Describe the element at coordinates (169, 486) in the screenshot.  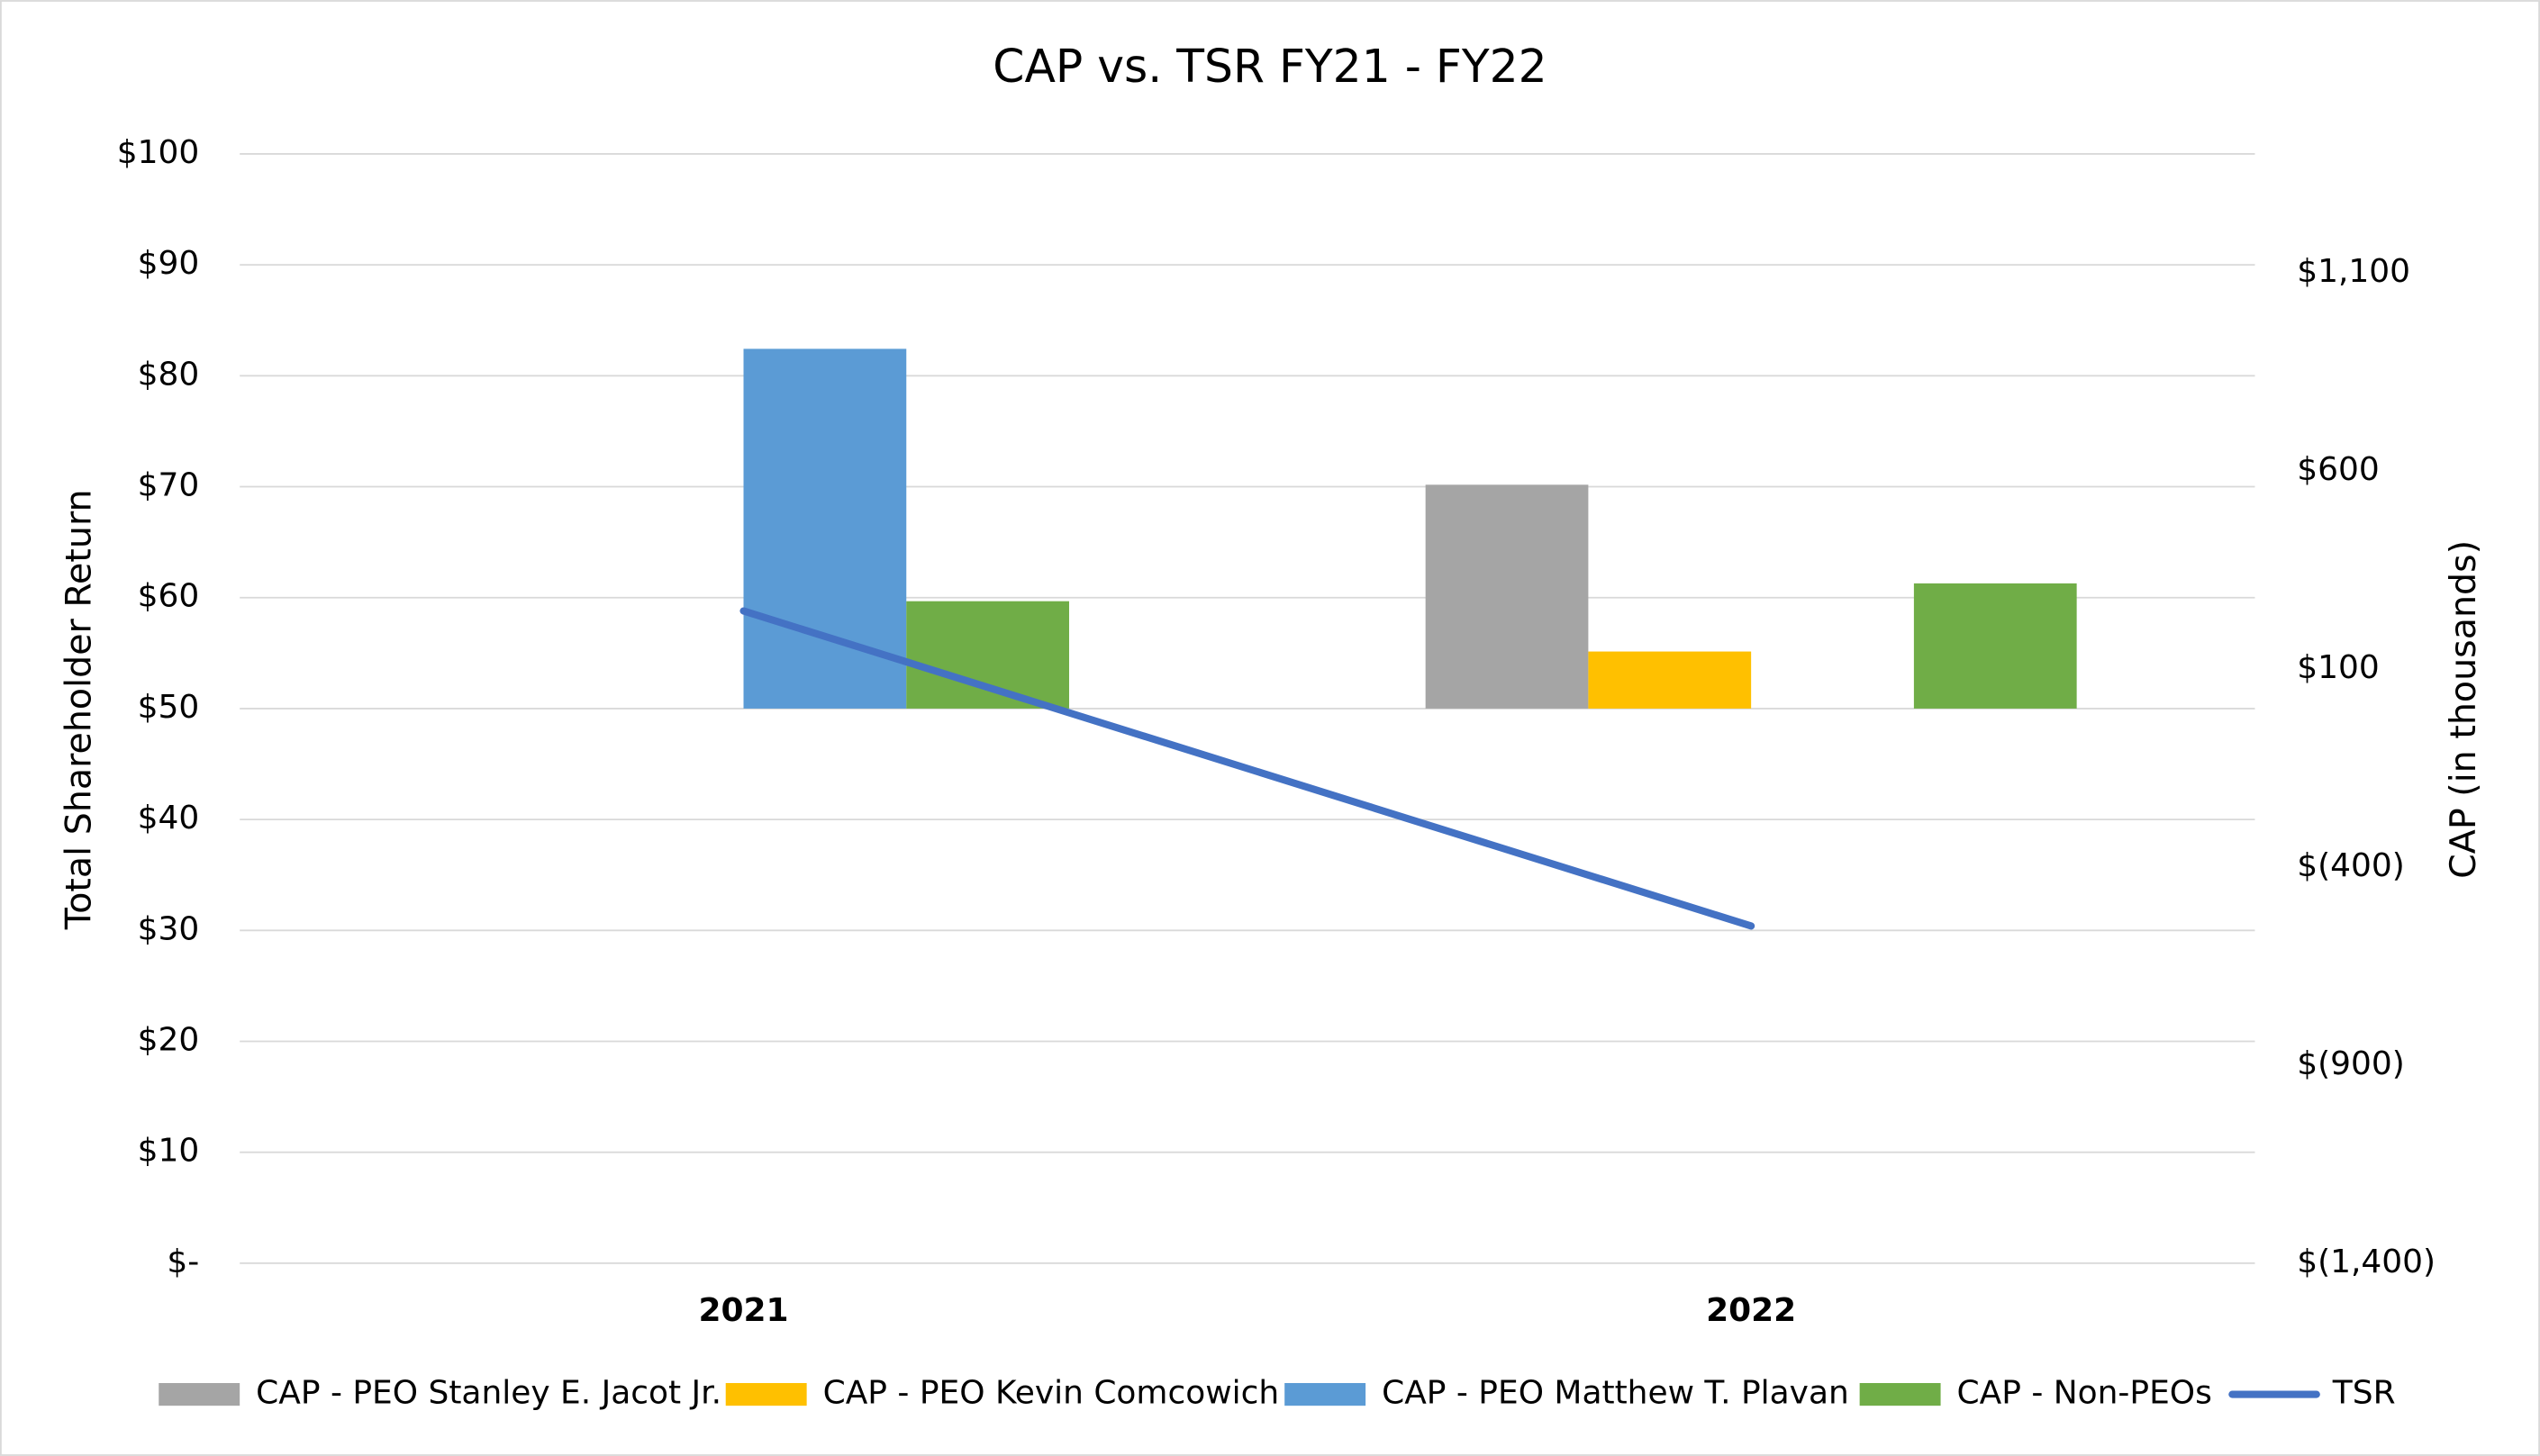
I see `y-tick-label: $70` at that location.